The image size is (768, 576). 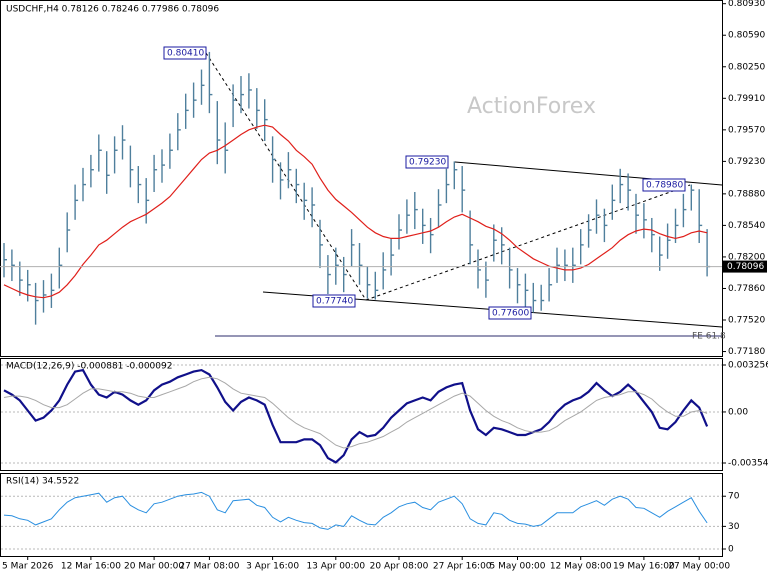 I want to click on x-tick-label: 27 Apr 16:00, so click(x=462, y=567).